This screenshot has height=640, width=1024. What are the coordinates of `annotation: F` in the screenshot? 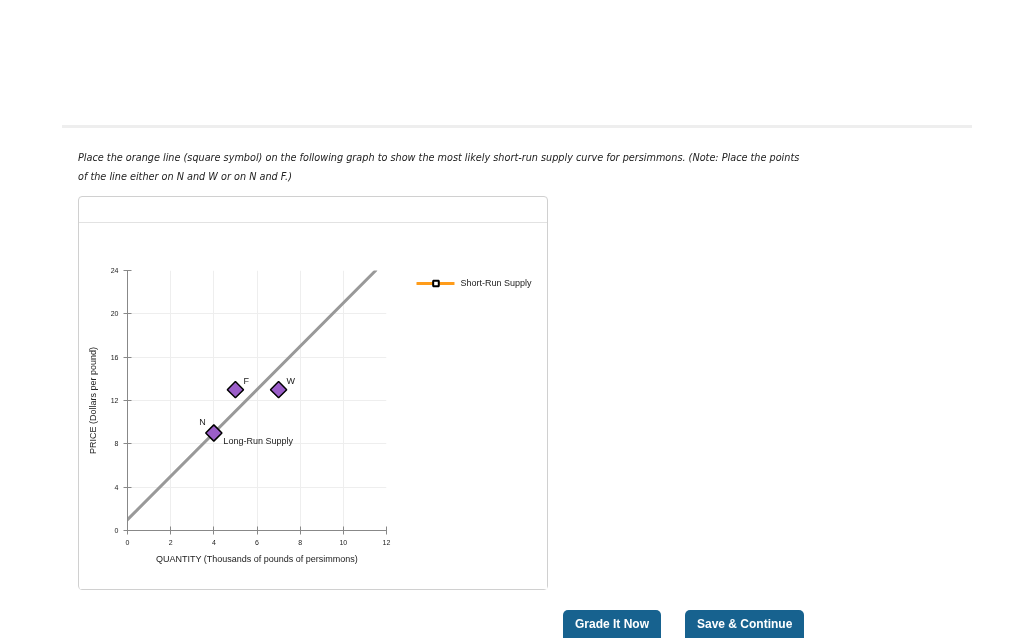 It's located at (246, 380).